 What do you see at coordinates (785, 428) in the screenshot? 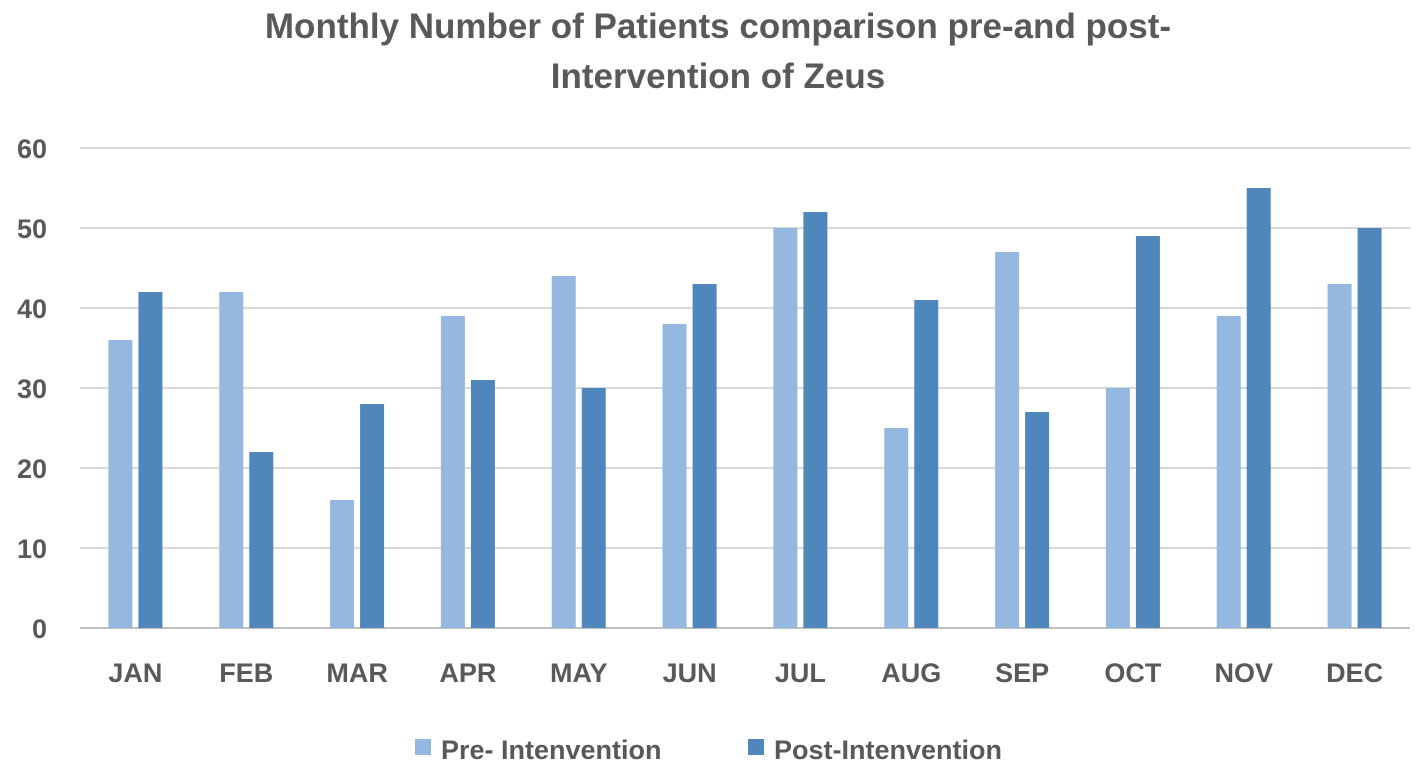
I see `bar-pre-jul` at bounding box center [785, 428].